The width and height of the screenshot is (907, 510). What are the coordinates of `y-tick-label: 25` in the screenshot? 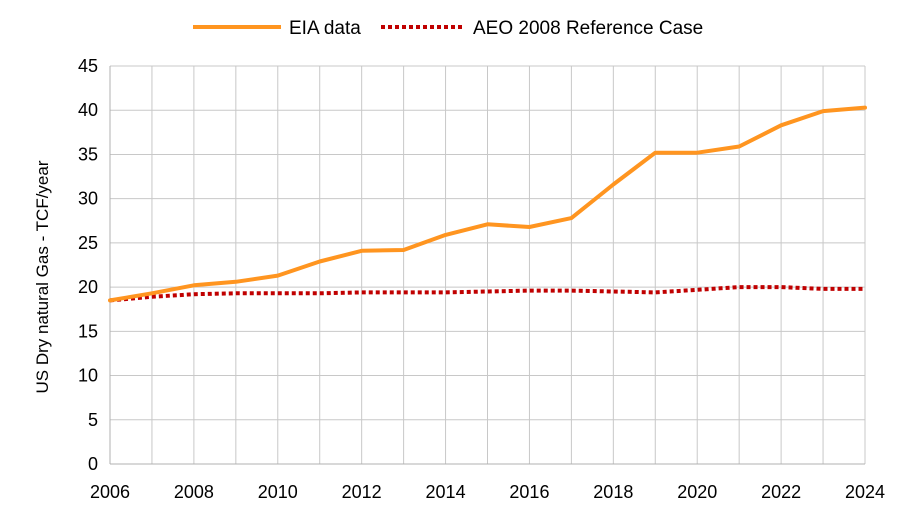 It's located at (88, 243).